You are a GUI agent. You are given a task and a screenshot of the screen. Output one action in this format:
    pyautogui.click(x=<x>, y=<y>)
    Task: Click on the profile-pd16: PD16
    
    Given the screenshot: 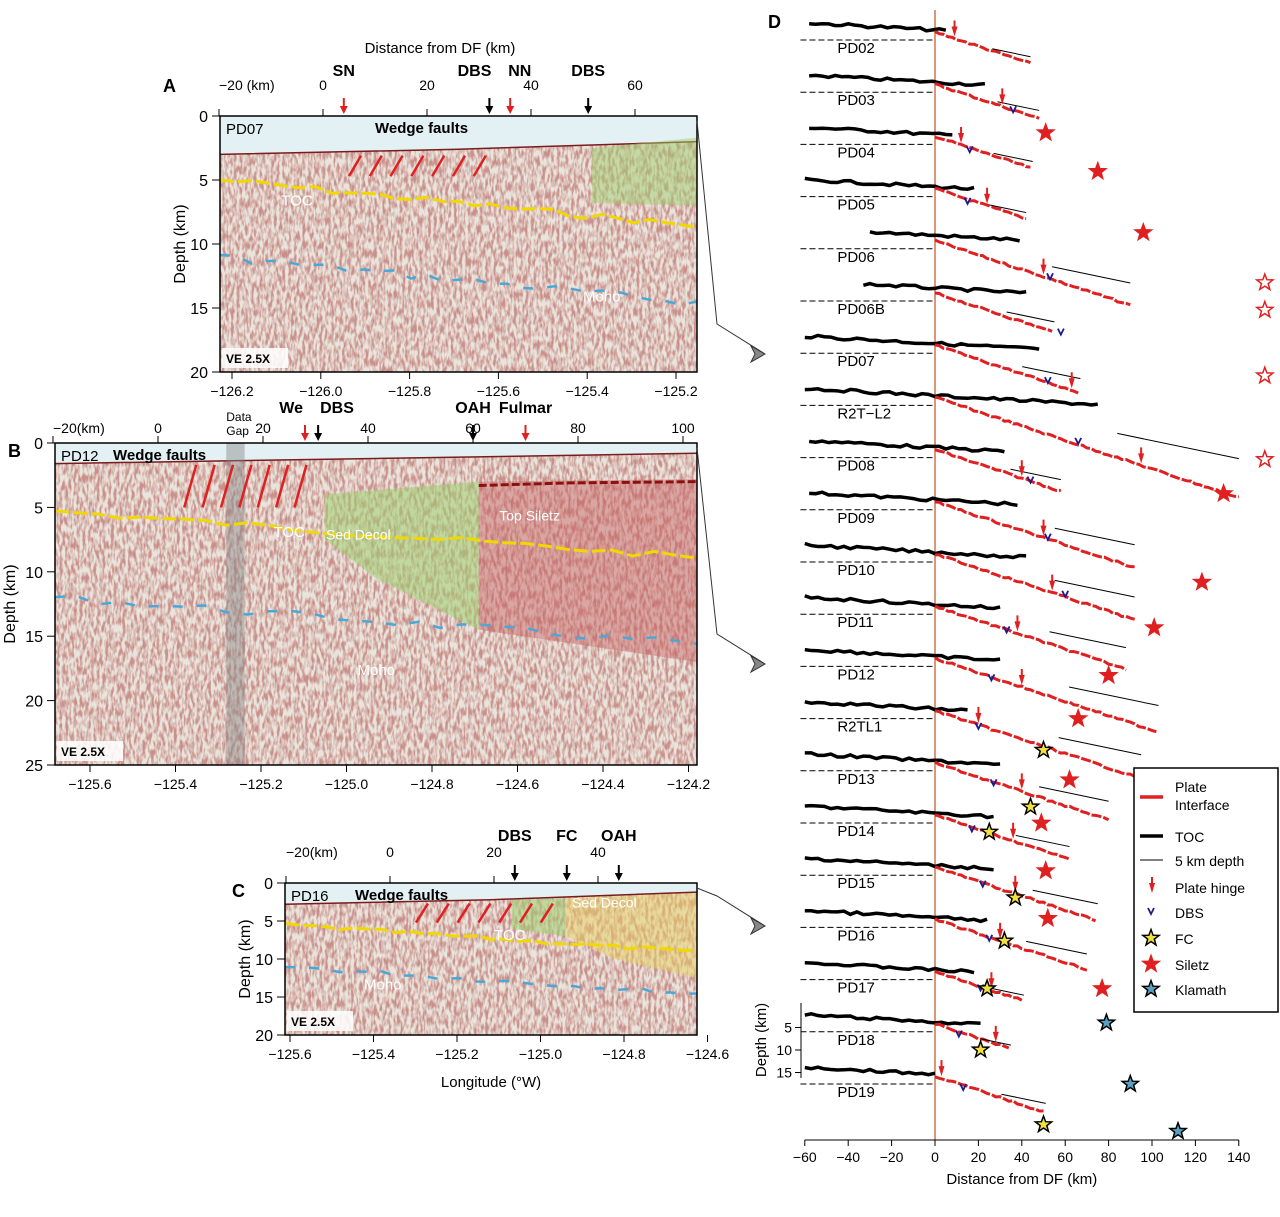 What is the action you would take?
    pyautogui.click(x=944, y=939)
    